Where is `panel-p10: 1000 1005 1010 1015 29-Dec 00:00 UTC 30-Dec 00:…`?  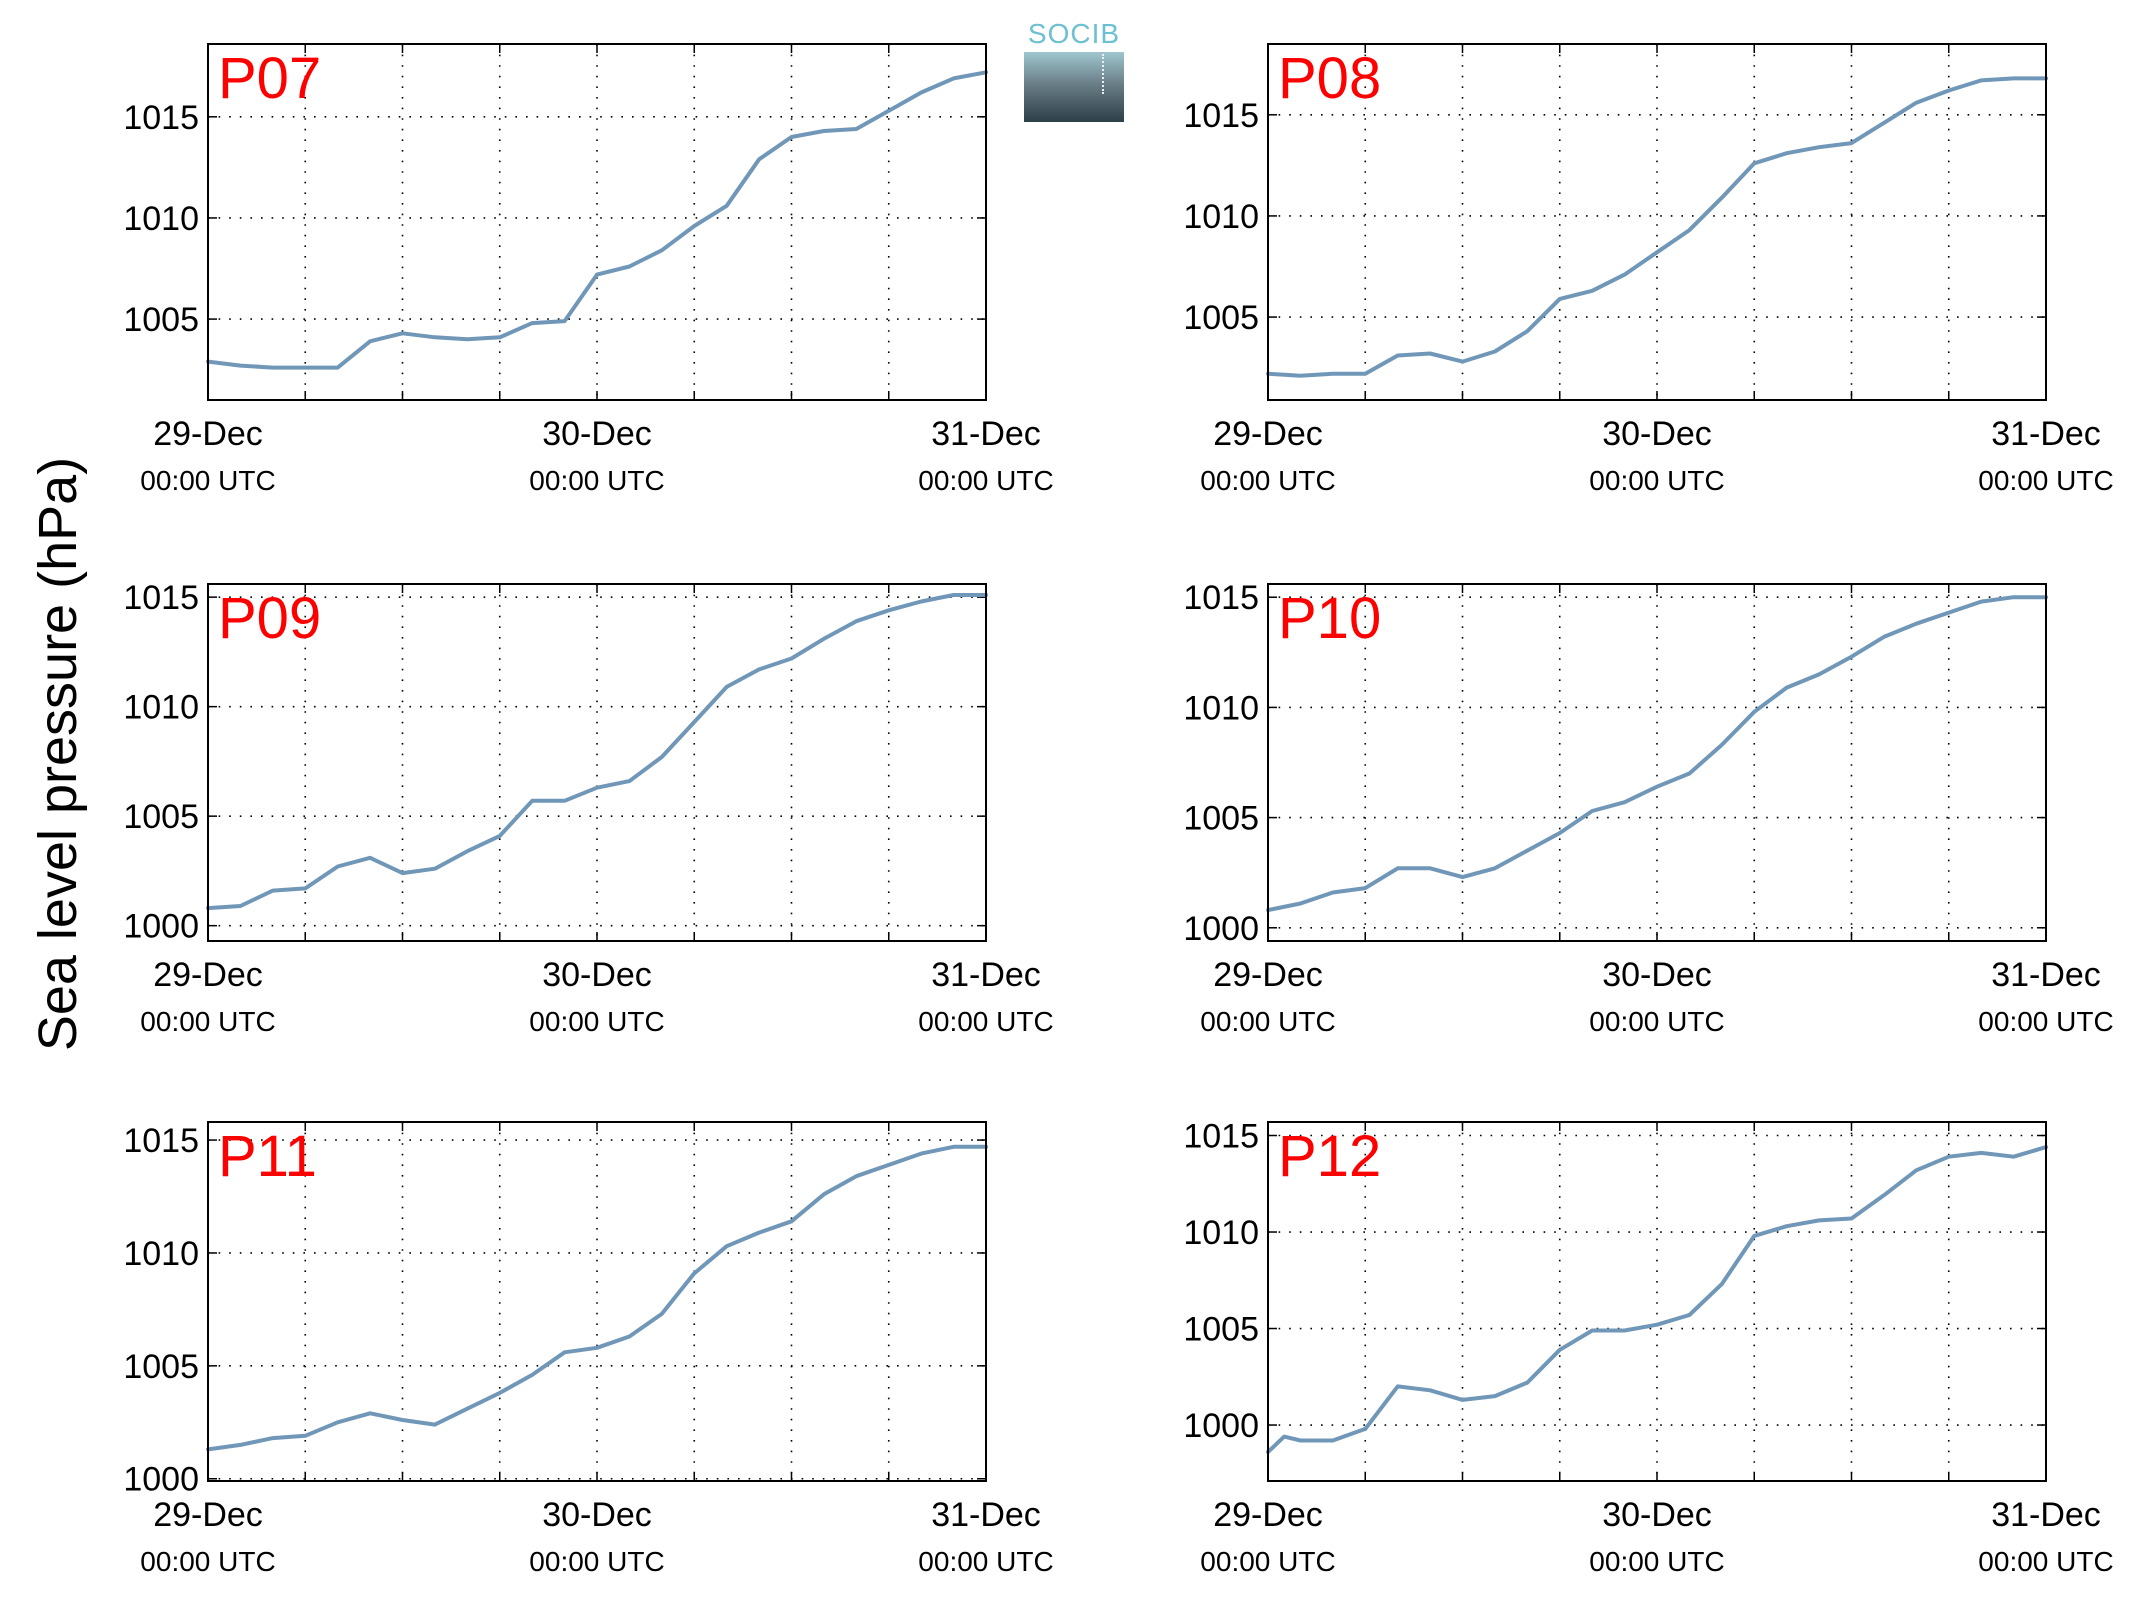 panel-p10: 1000 1005 1010 1015 29-Dec 00:00 UTC 30-Dec 00:… is located at coordinates (1648, 808).